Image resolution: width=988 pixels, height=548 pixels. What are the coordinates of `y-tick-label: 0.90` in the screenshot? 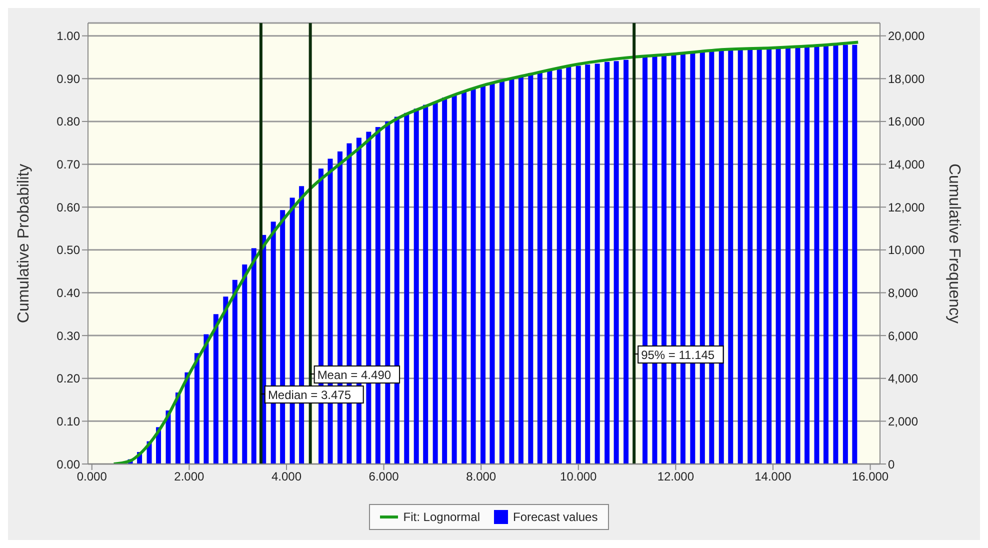 It's located at (68, 79).